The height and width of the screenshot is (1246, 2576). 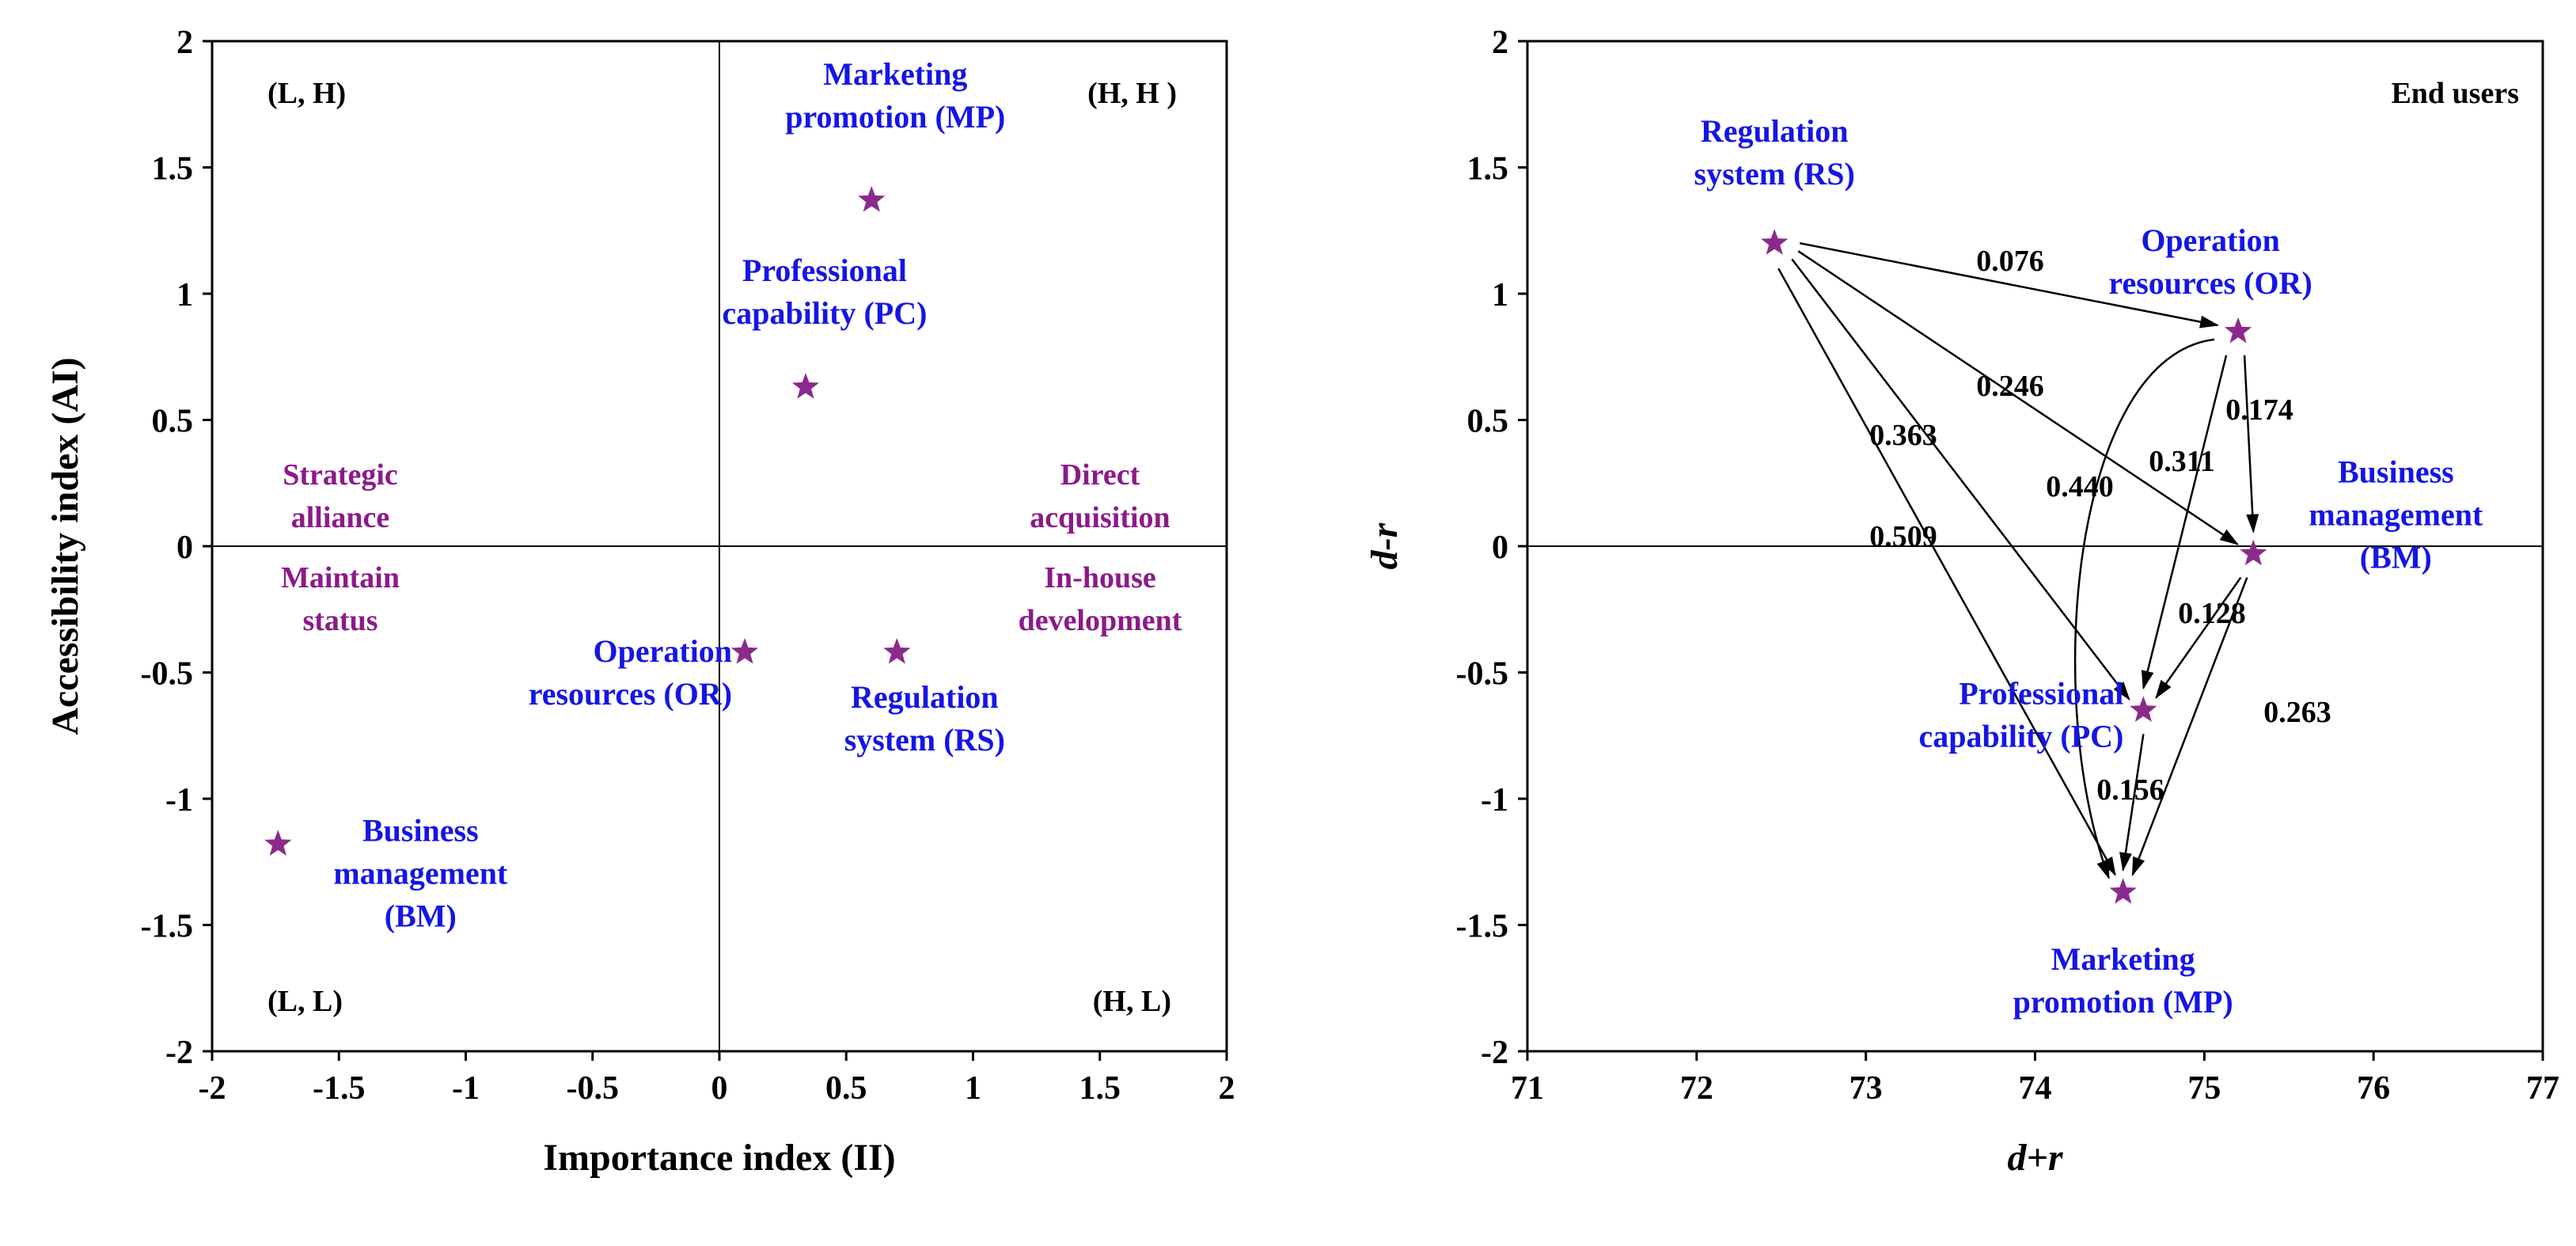 I want to click on x-tick-label: 76, so click(x=2373, y=1088).